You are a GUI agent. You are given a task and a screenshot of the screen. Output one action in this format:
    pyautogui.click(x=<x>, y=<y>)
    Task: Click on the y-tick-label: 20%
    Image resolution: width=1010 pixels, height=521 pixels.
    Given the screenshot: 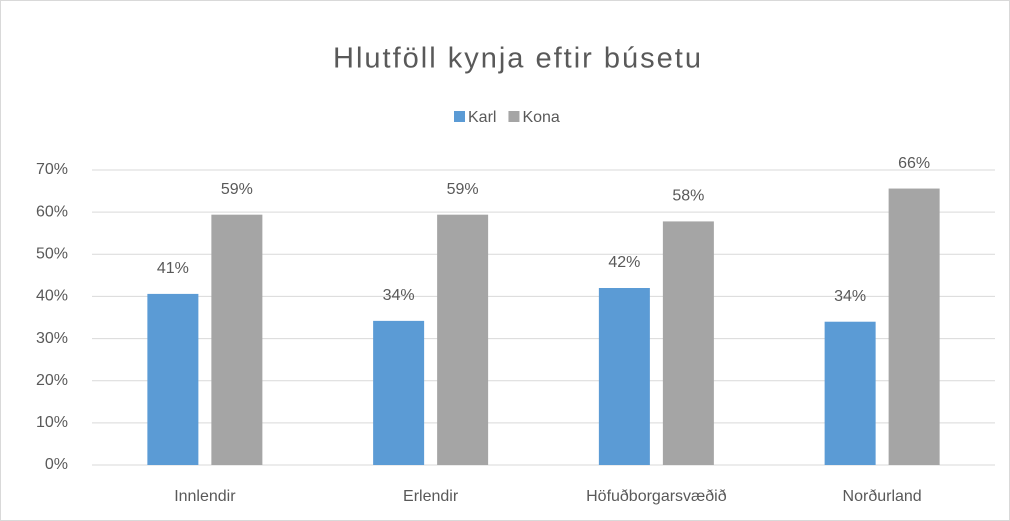 What is the action you would take?
    pyautogui.click(x=52, y=380)
    